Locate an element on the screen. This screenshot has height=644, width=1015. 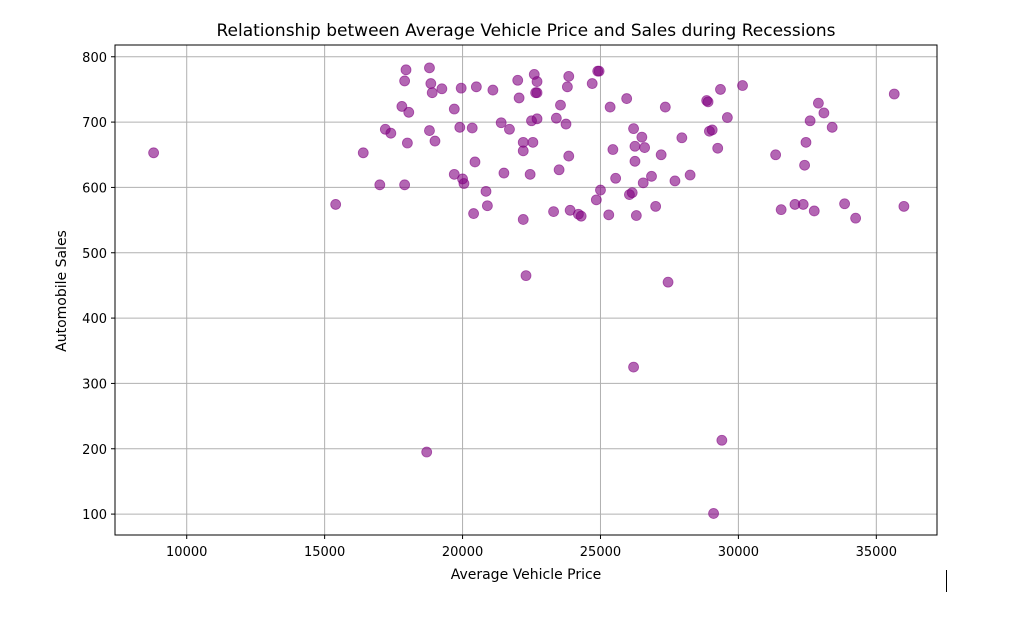
x-tick-label: 20000 is located at coordinates (462, 552).